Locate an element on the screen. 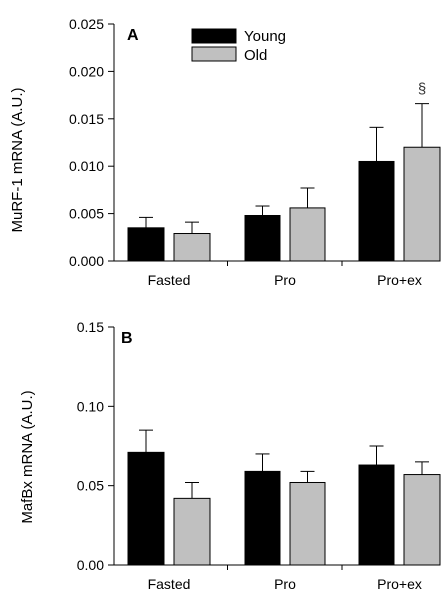 This screenshot has width=448, height=596. y-tick-label-b: 0.05 is located at coordinates (90, 486).